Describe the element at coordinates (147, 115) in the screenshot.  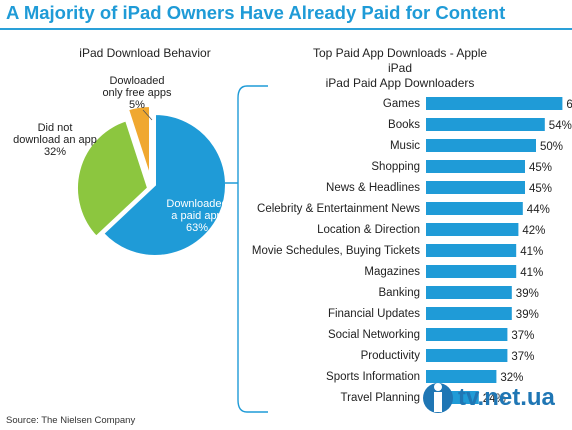
I see `pie-leader-line` at that location.